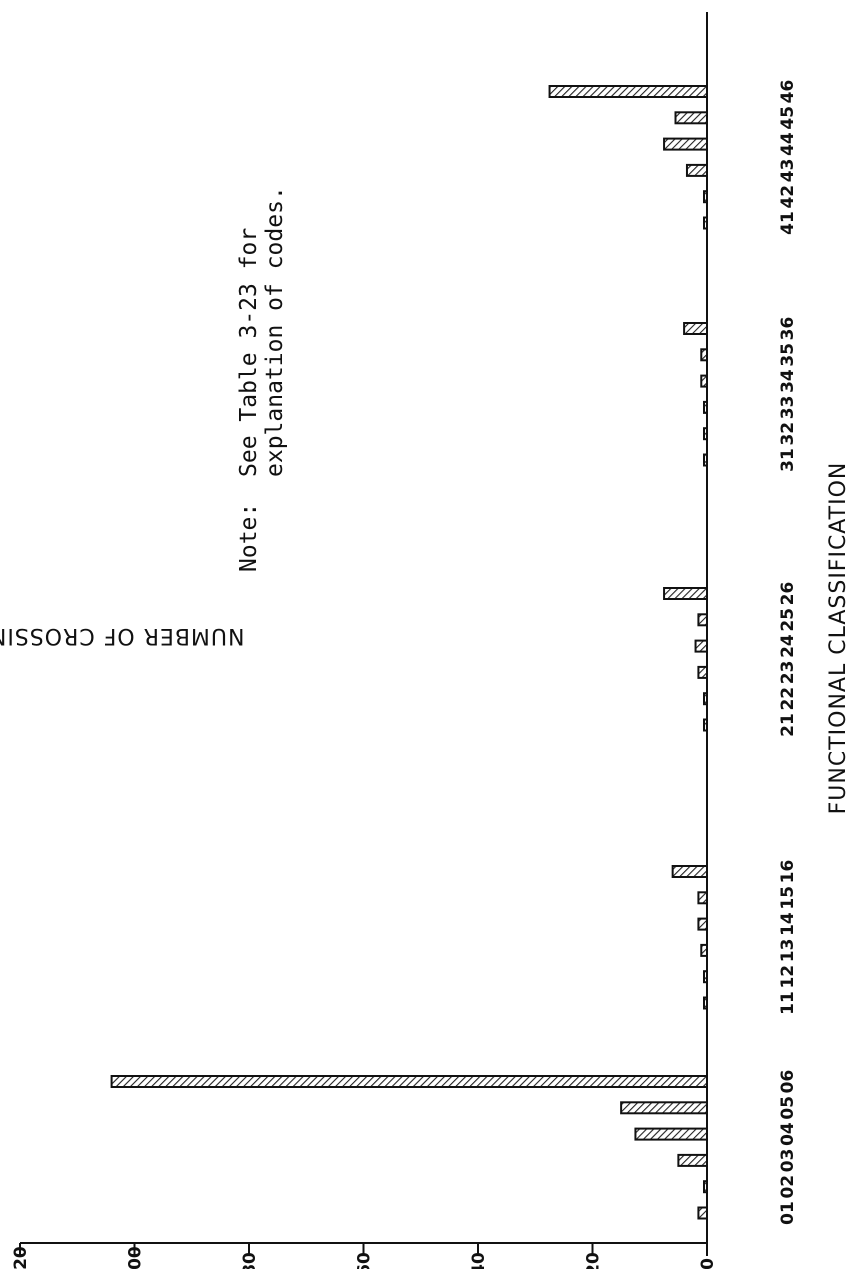 The width and height of the screenshot is (858, 1269). What do you see at coordinates (788, 434) in the screenshot?
I see `category-label-32: 32` at bounding box center [788, 434].